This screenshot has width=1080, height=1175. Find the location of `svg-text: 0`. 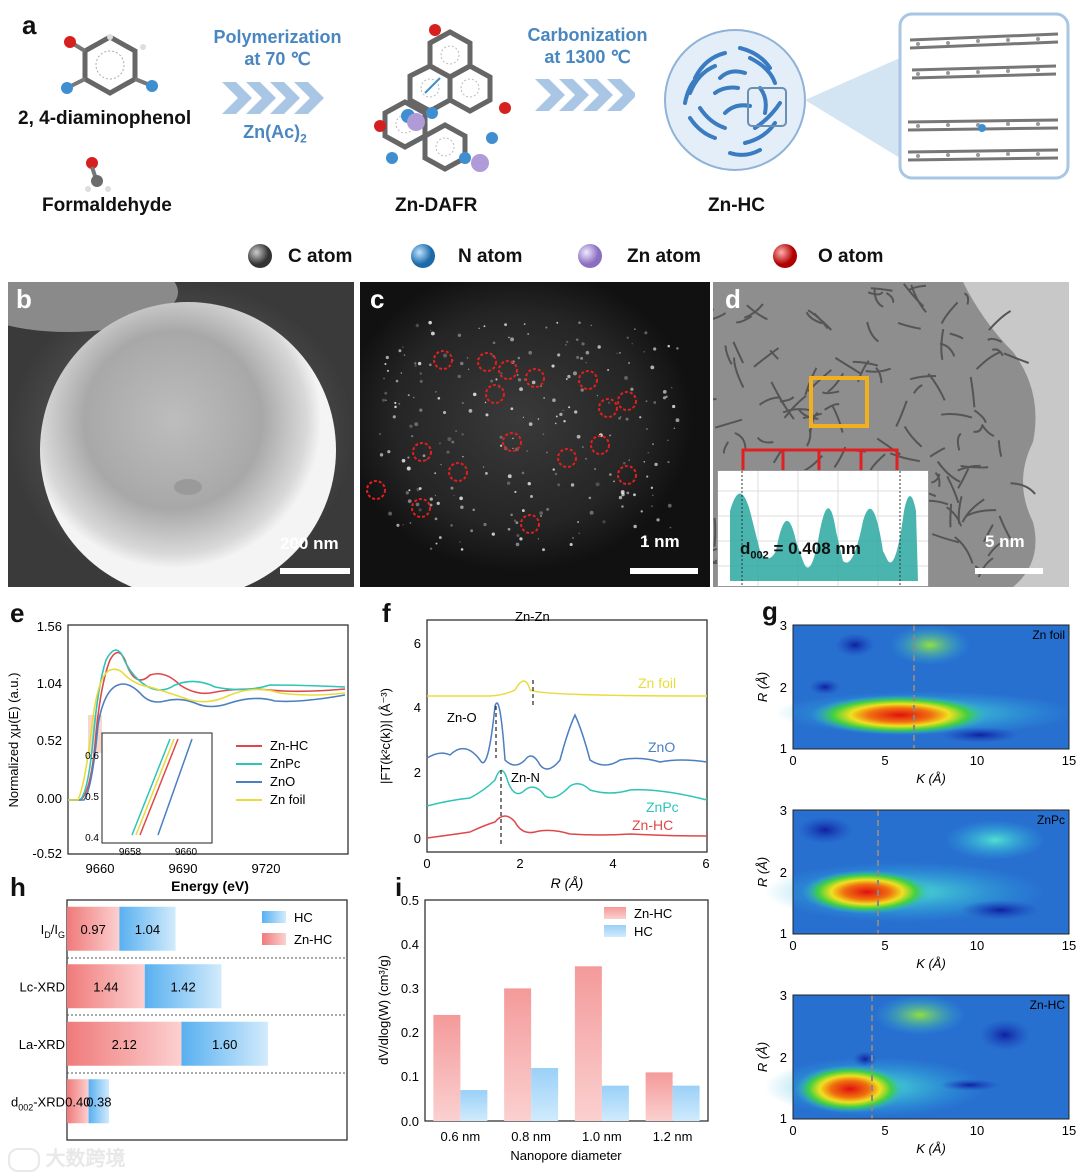

svg-text: 0 is located at coordinates (792, 1130).